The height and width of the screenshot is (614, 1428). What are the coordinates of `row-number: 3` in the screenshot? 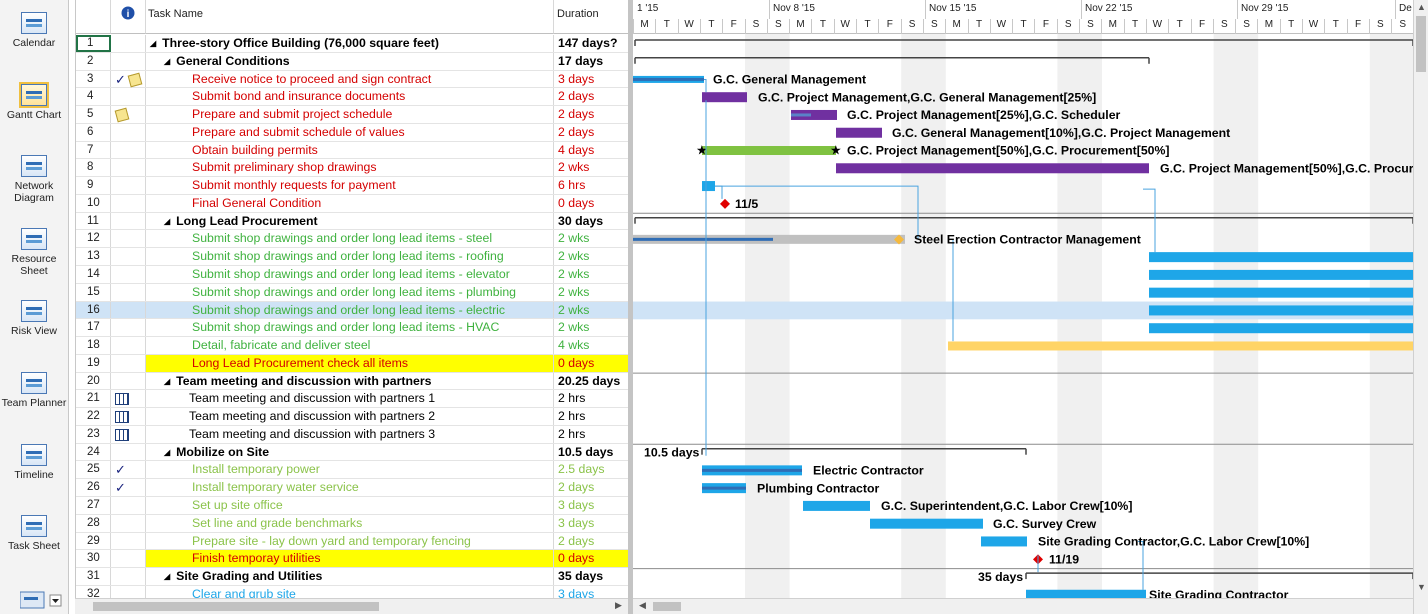 It's located at (93, 79).